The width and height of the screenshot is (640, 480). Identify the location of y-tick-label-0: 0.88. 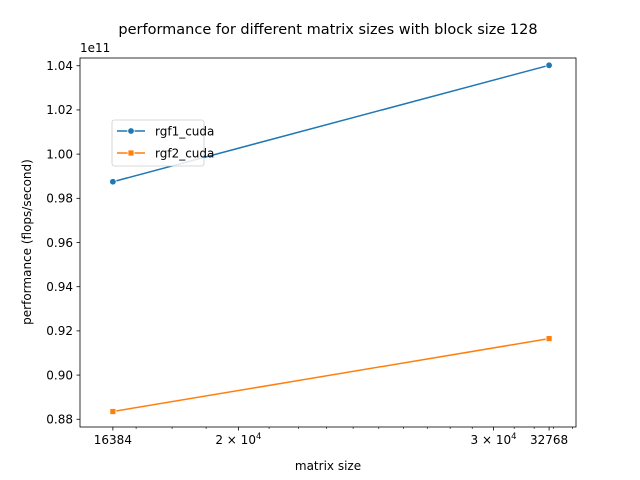
(59, 420).